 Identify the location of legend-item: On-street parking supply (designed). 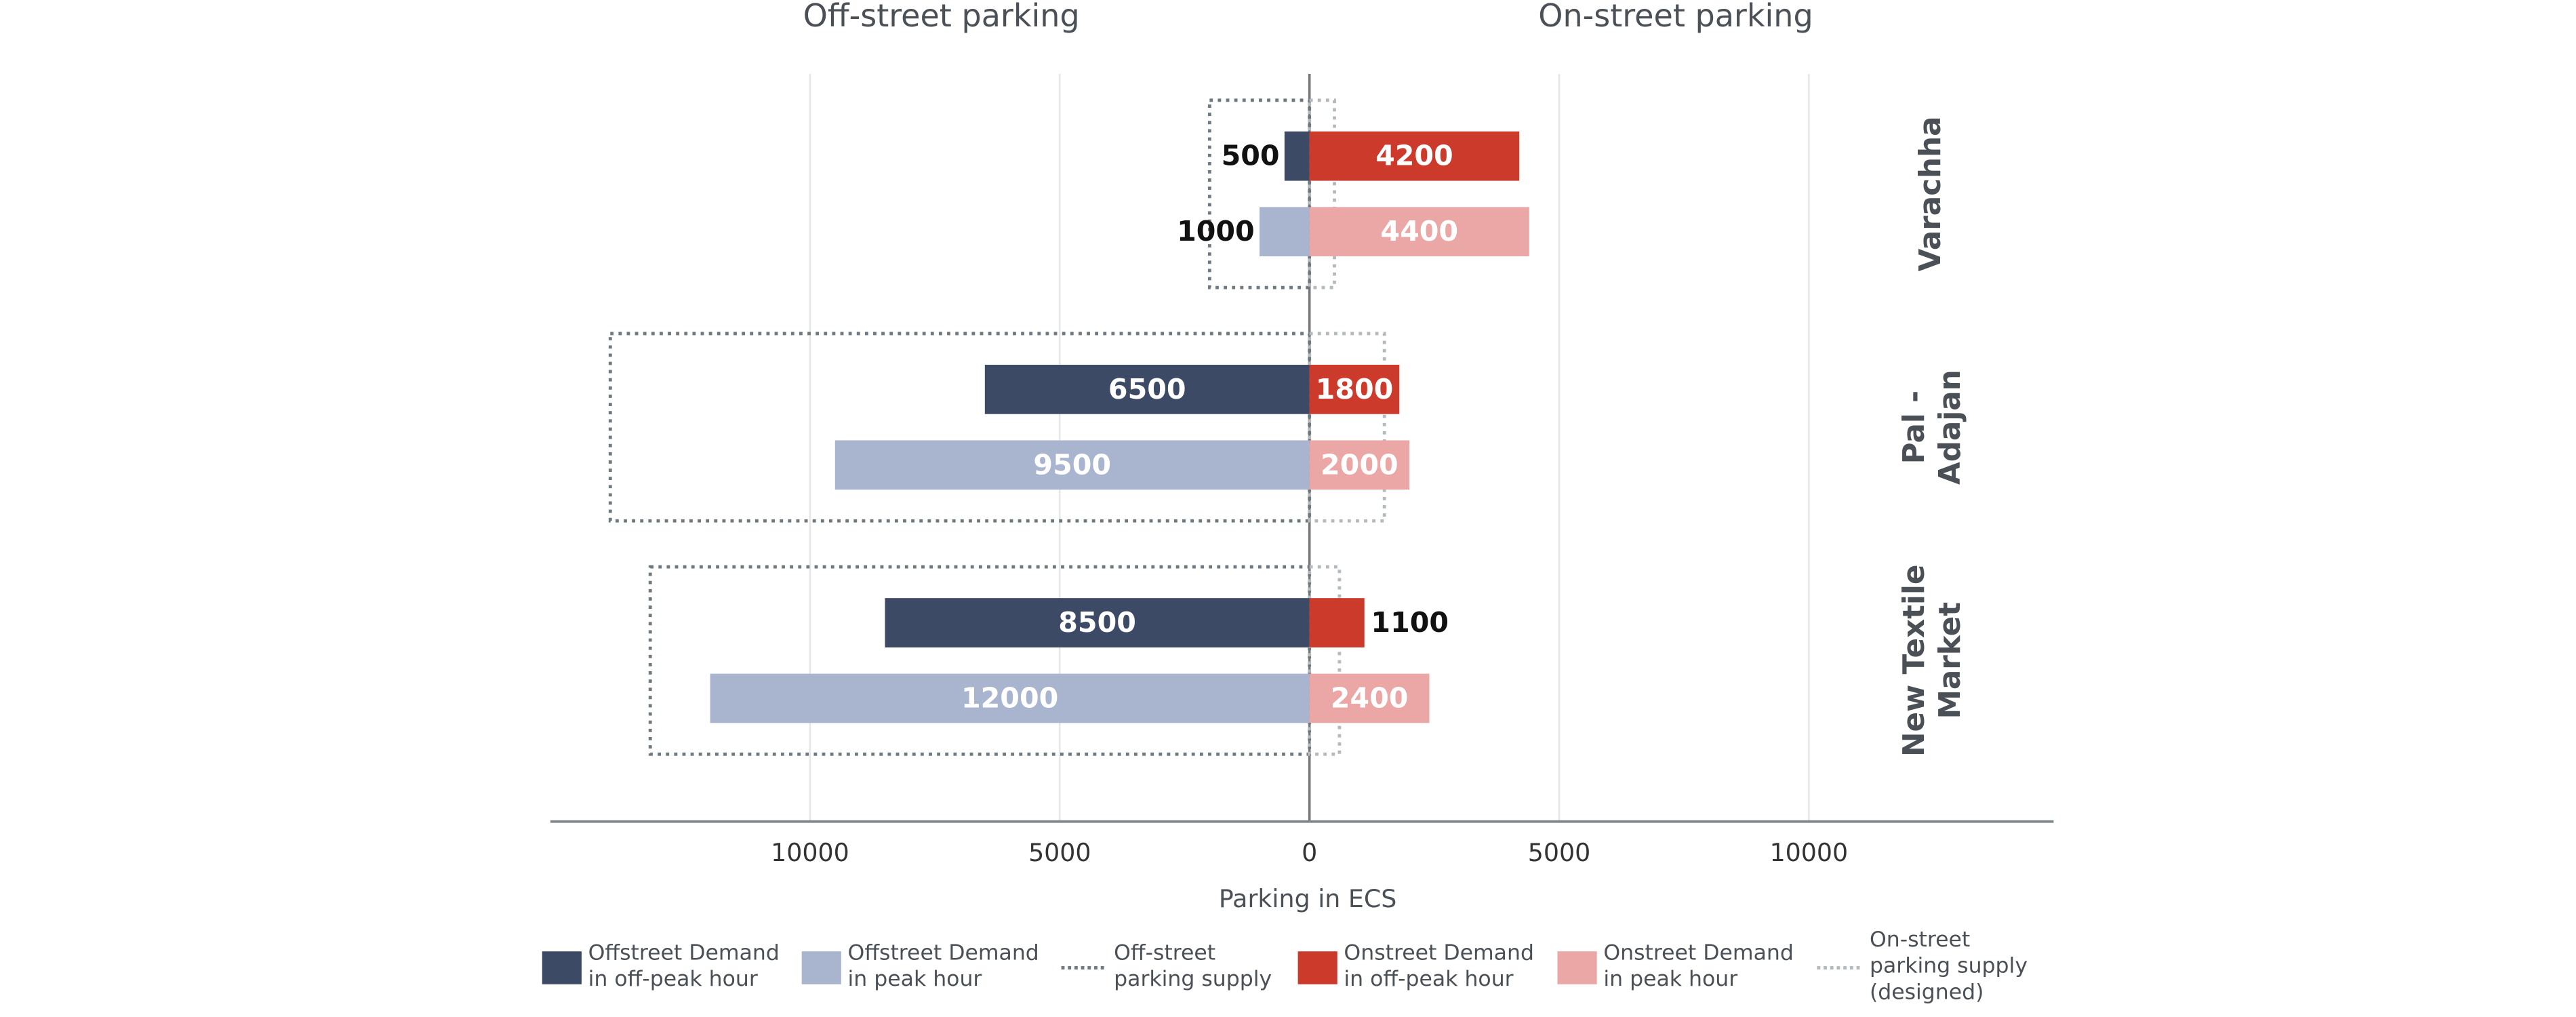
(1925, 968).